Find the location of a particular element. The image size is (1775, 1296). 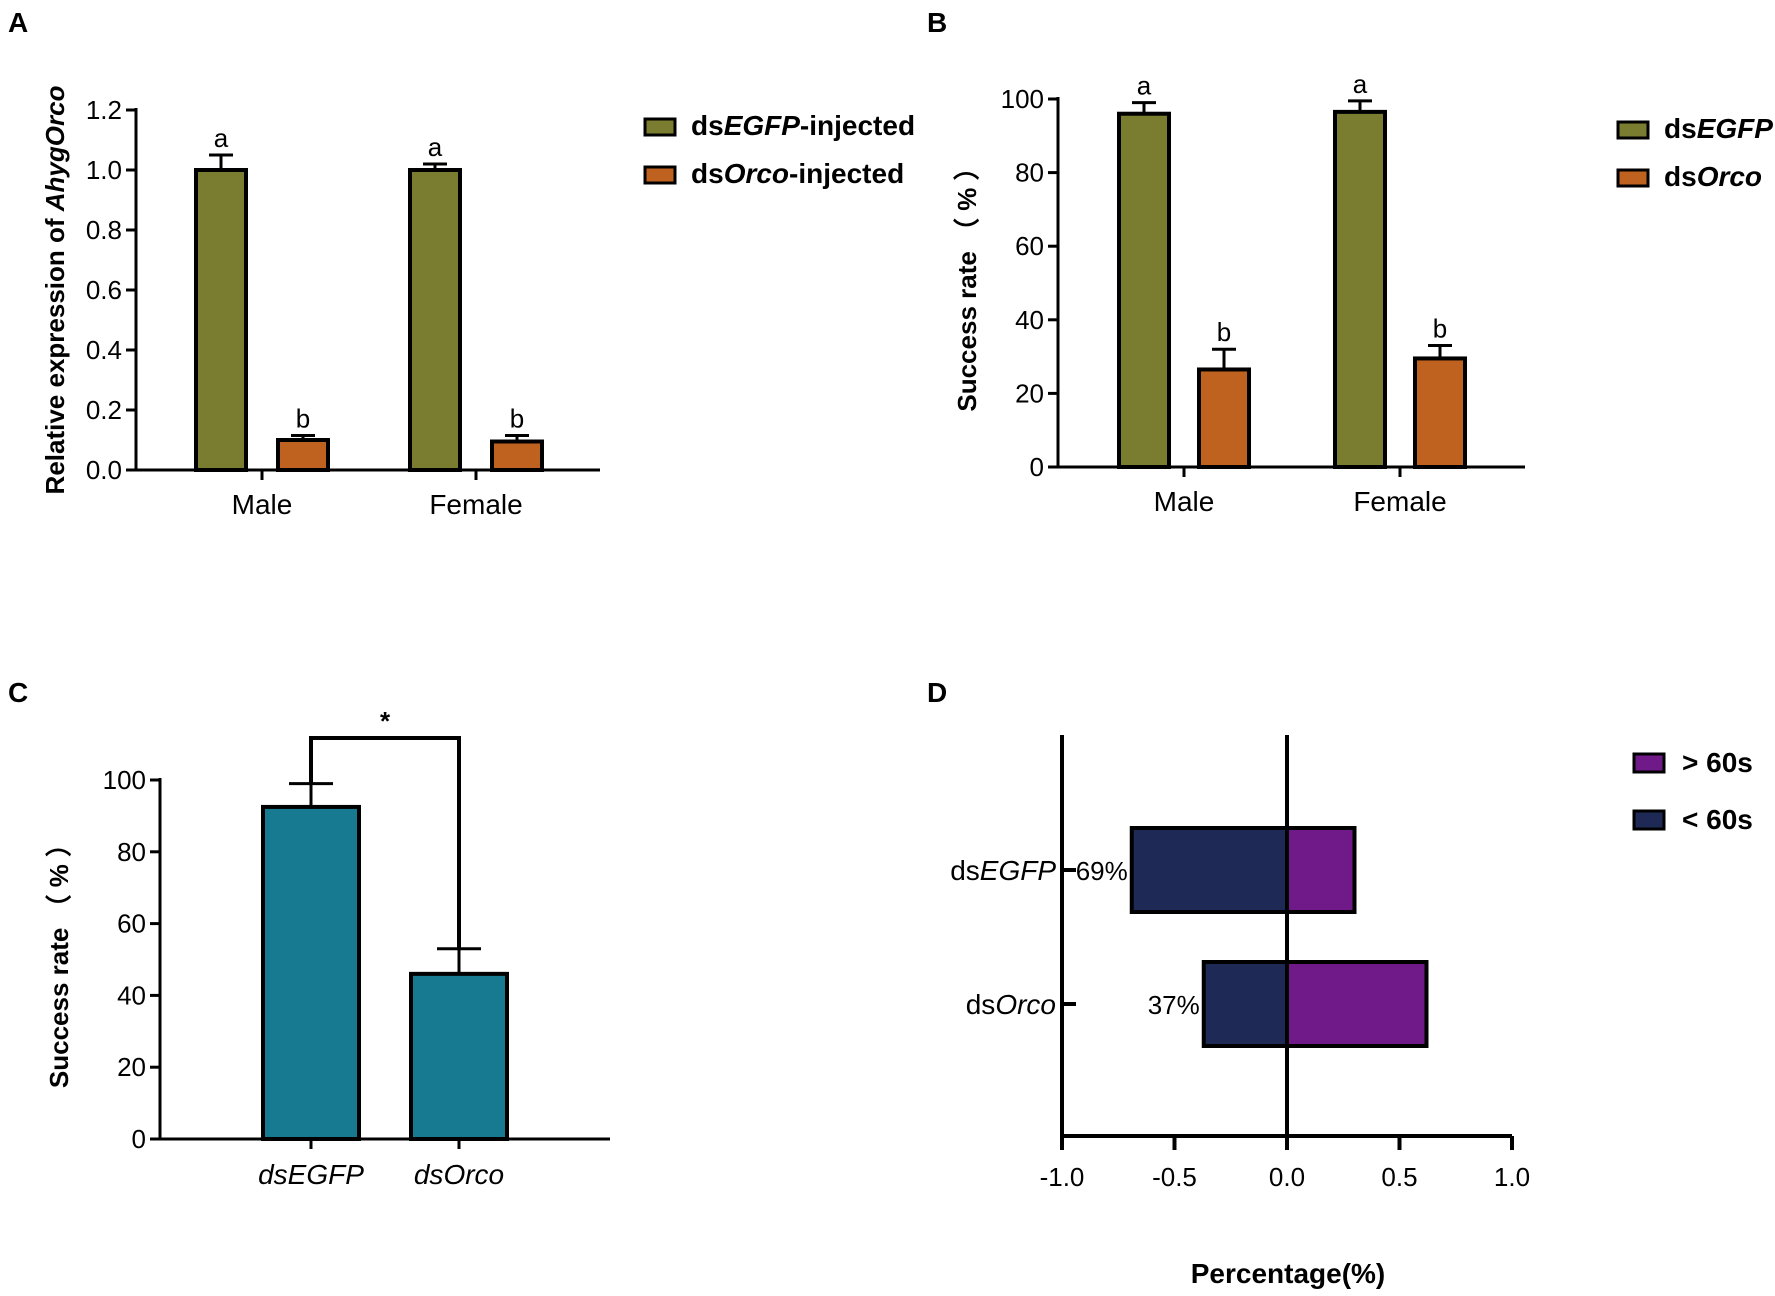

legend-label: dsOrco is located at coordinates (1713, 176).